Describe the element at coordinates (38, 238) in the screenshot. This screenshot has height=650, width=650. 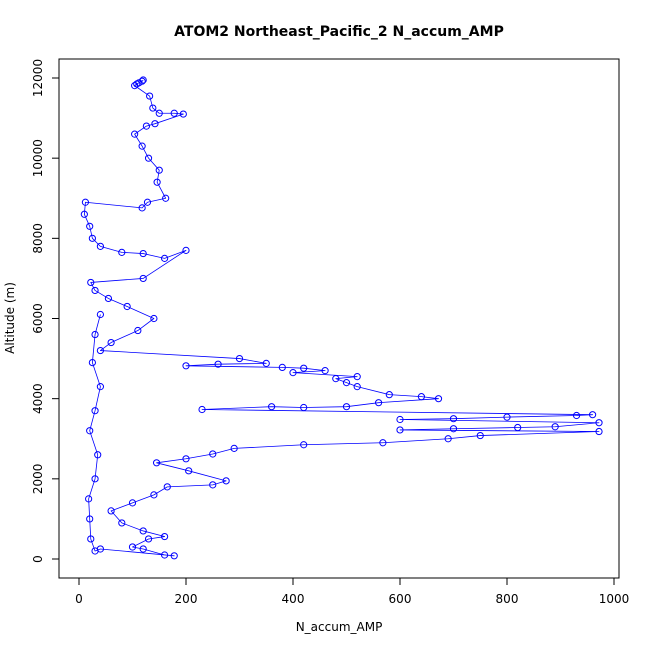
I see `y-tick-label: 8000` at that location.